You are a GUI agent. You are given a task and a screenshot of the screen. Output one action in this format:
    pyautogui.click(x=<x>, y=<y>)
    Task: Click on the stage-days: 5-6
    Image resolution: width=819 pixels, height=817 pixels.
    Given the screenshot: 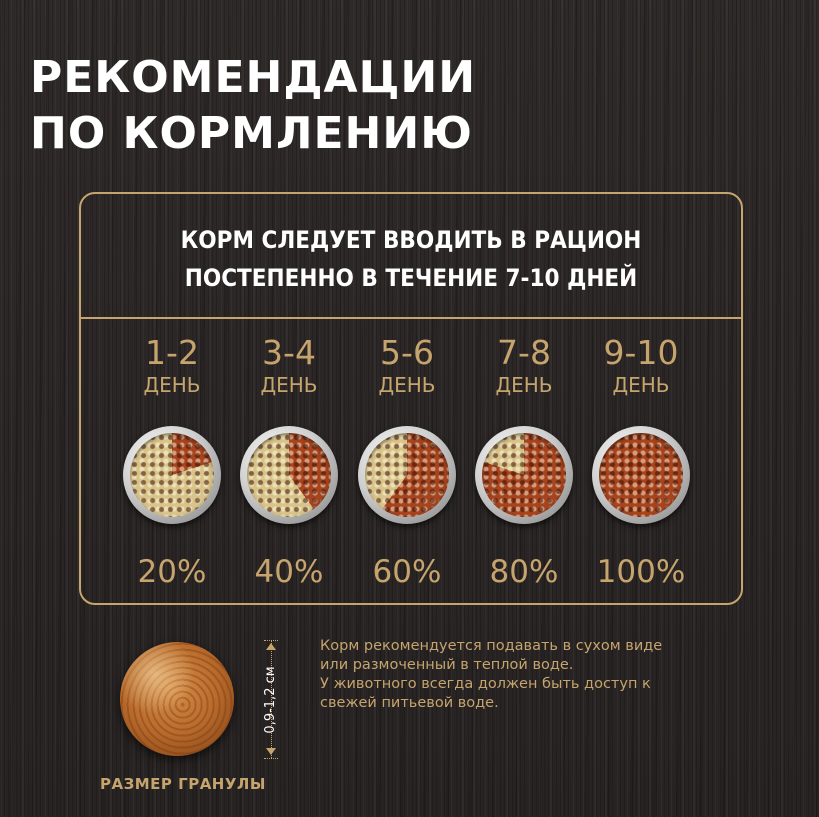 What is the action you would take?
    pyautogui.click(x=407, y=352)
    